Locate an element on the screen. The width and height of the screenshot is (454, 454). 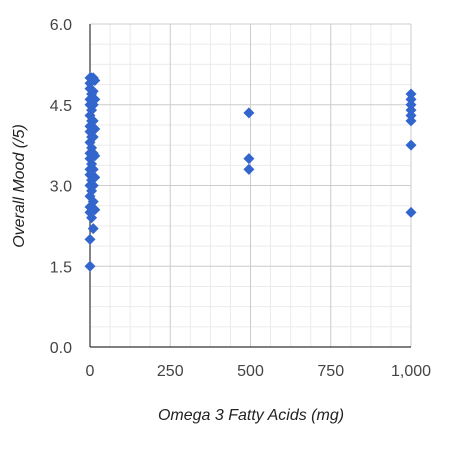
y-tick-label: 0.0 is located at coordinates (61, 348).